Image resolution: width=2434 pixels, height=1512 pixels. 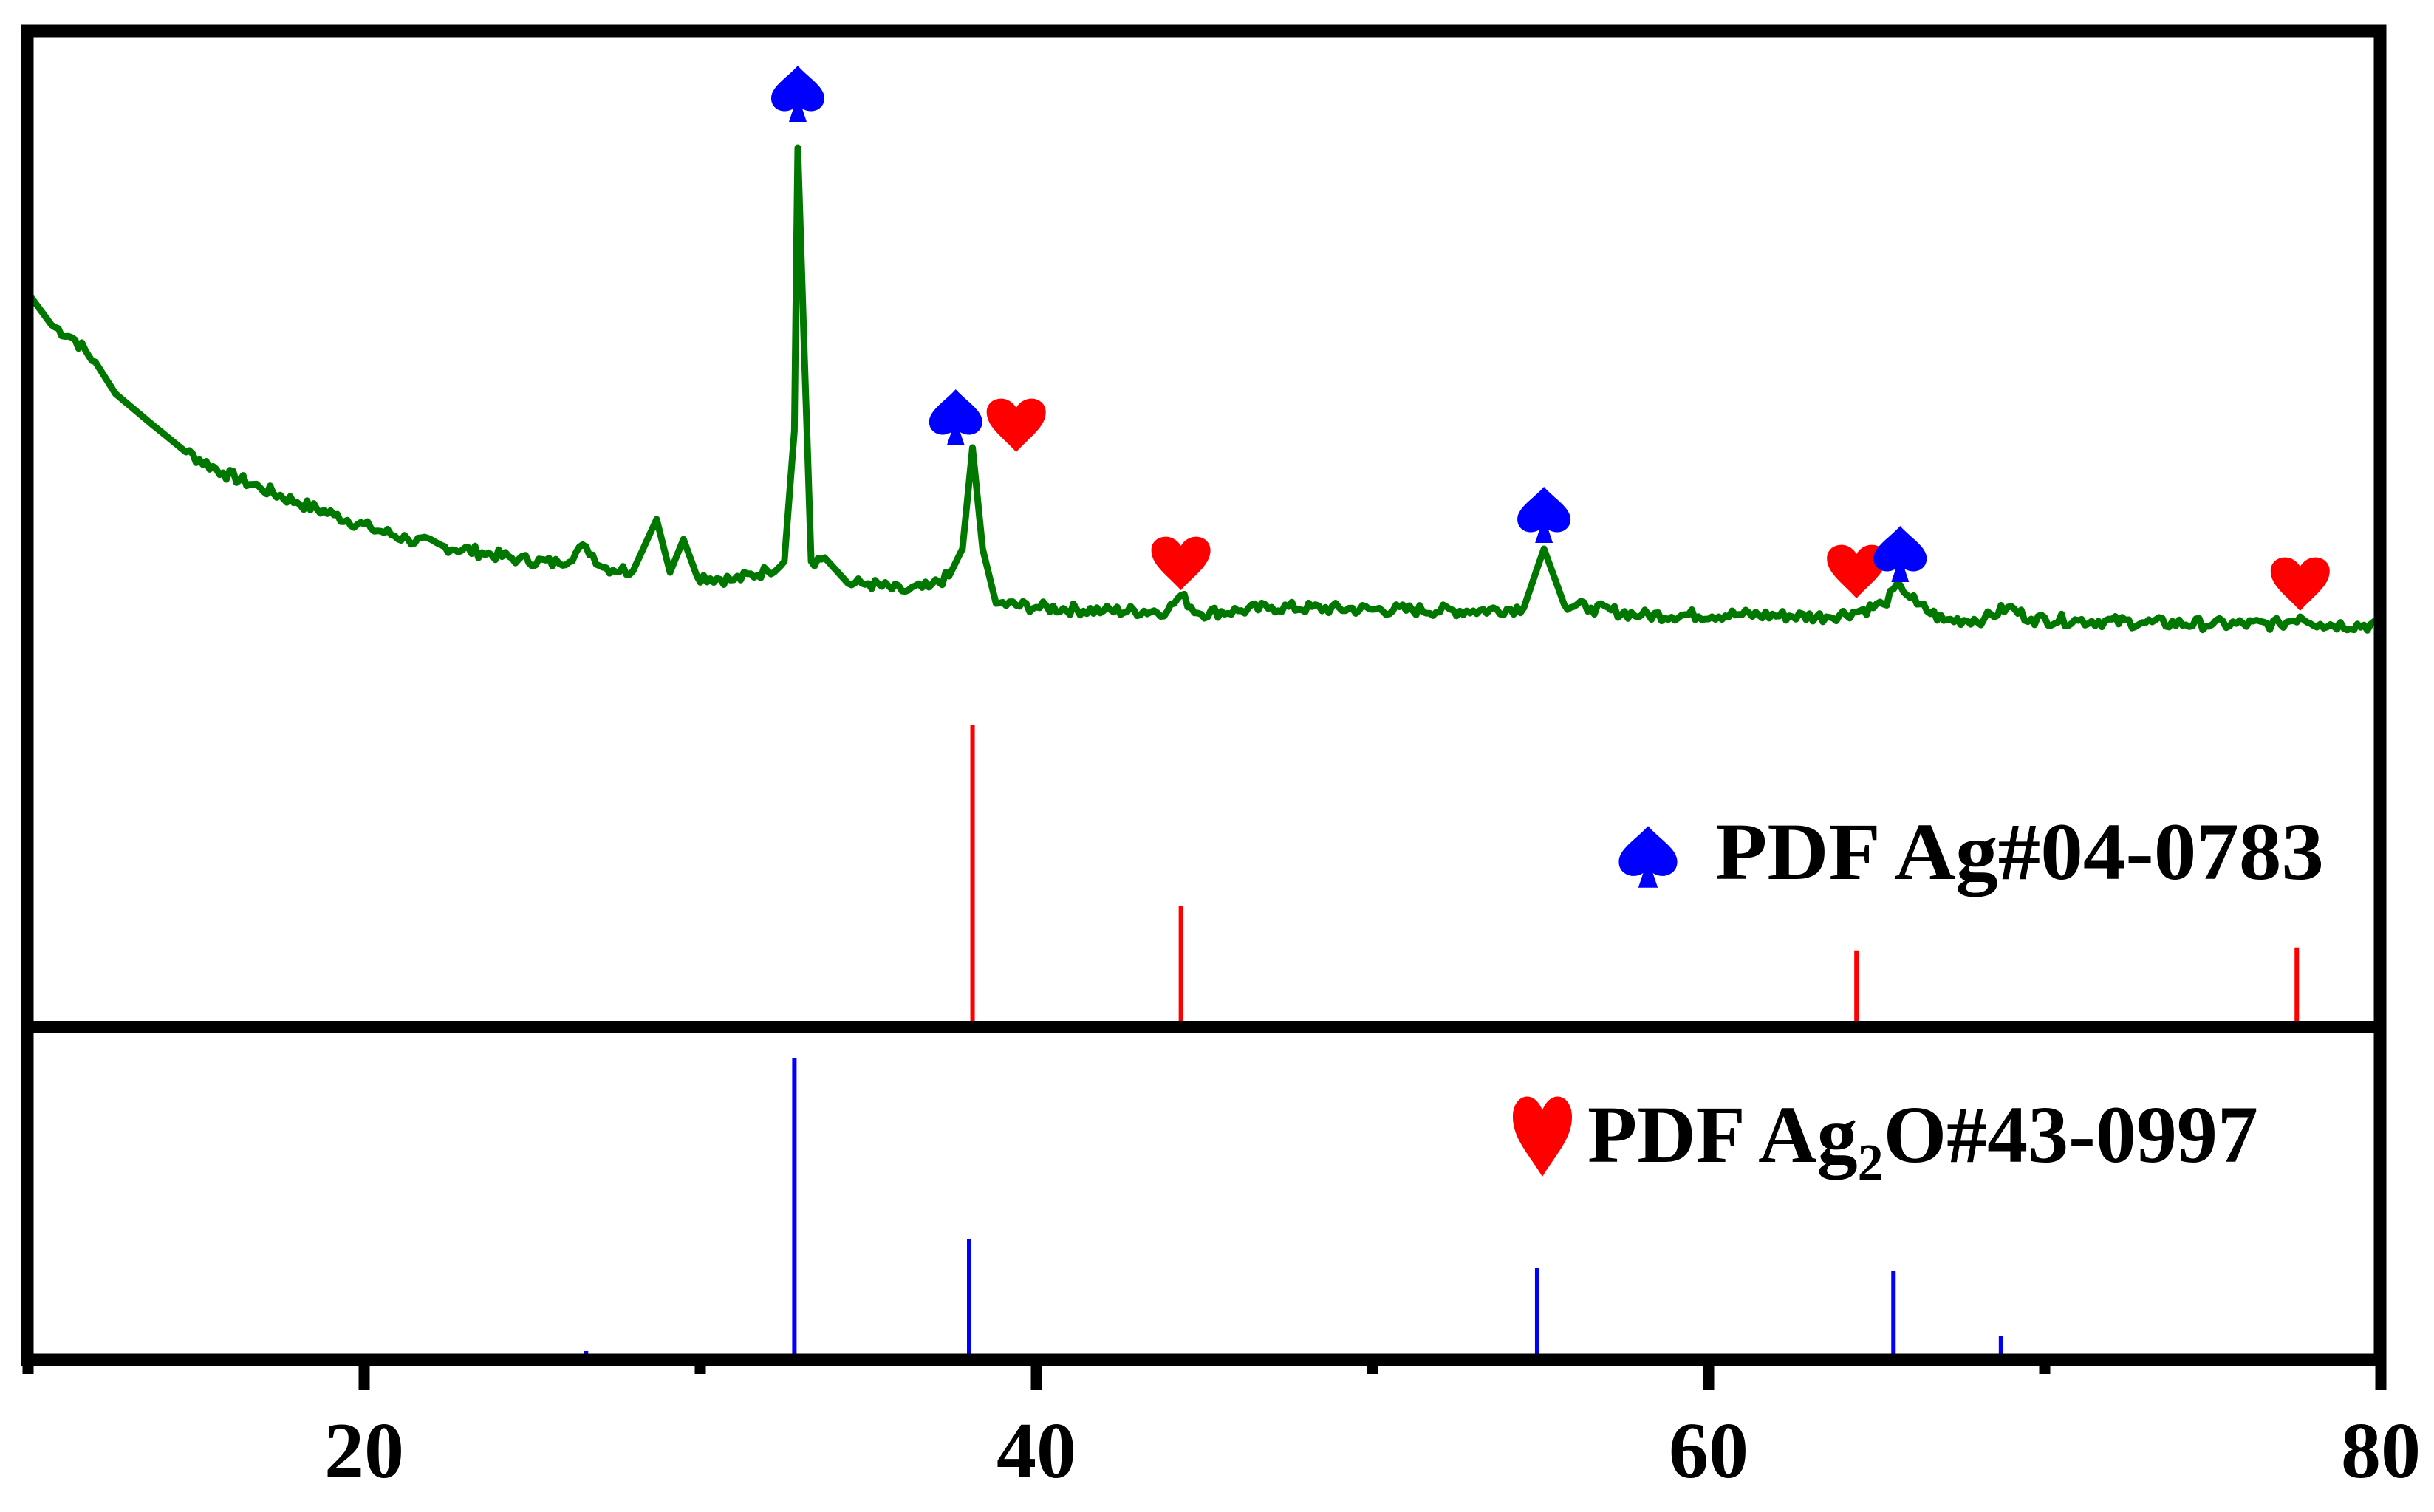 I want to click on legend-ag2o-suffix: O#43-0997, so click(x=2071, y=1134).